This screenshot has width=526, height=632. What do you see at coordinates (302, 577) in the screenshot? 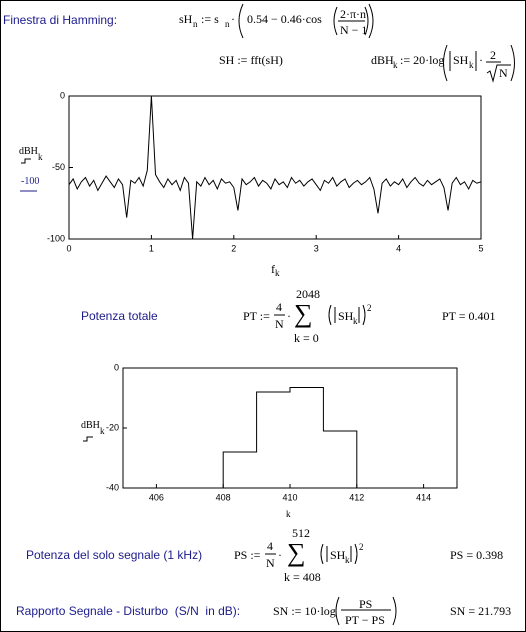
I see `formula-text: k = 408` at bounding box center [302, 577].